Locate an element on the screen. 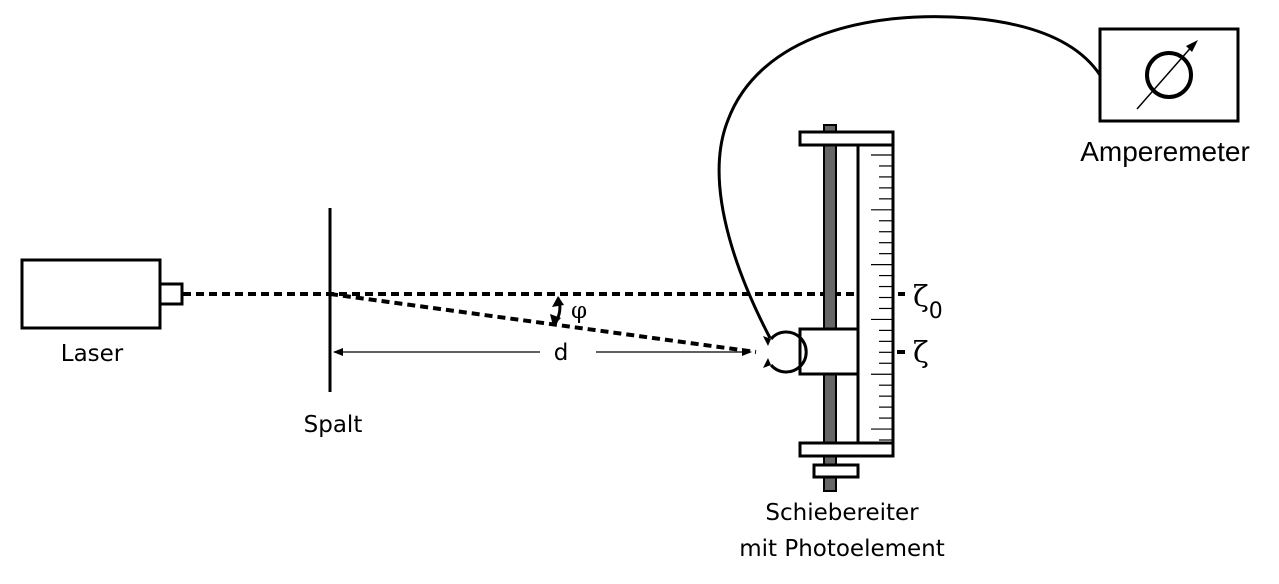  laser-body is located at coordinates (91, 294).